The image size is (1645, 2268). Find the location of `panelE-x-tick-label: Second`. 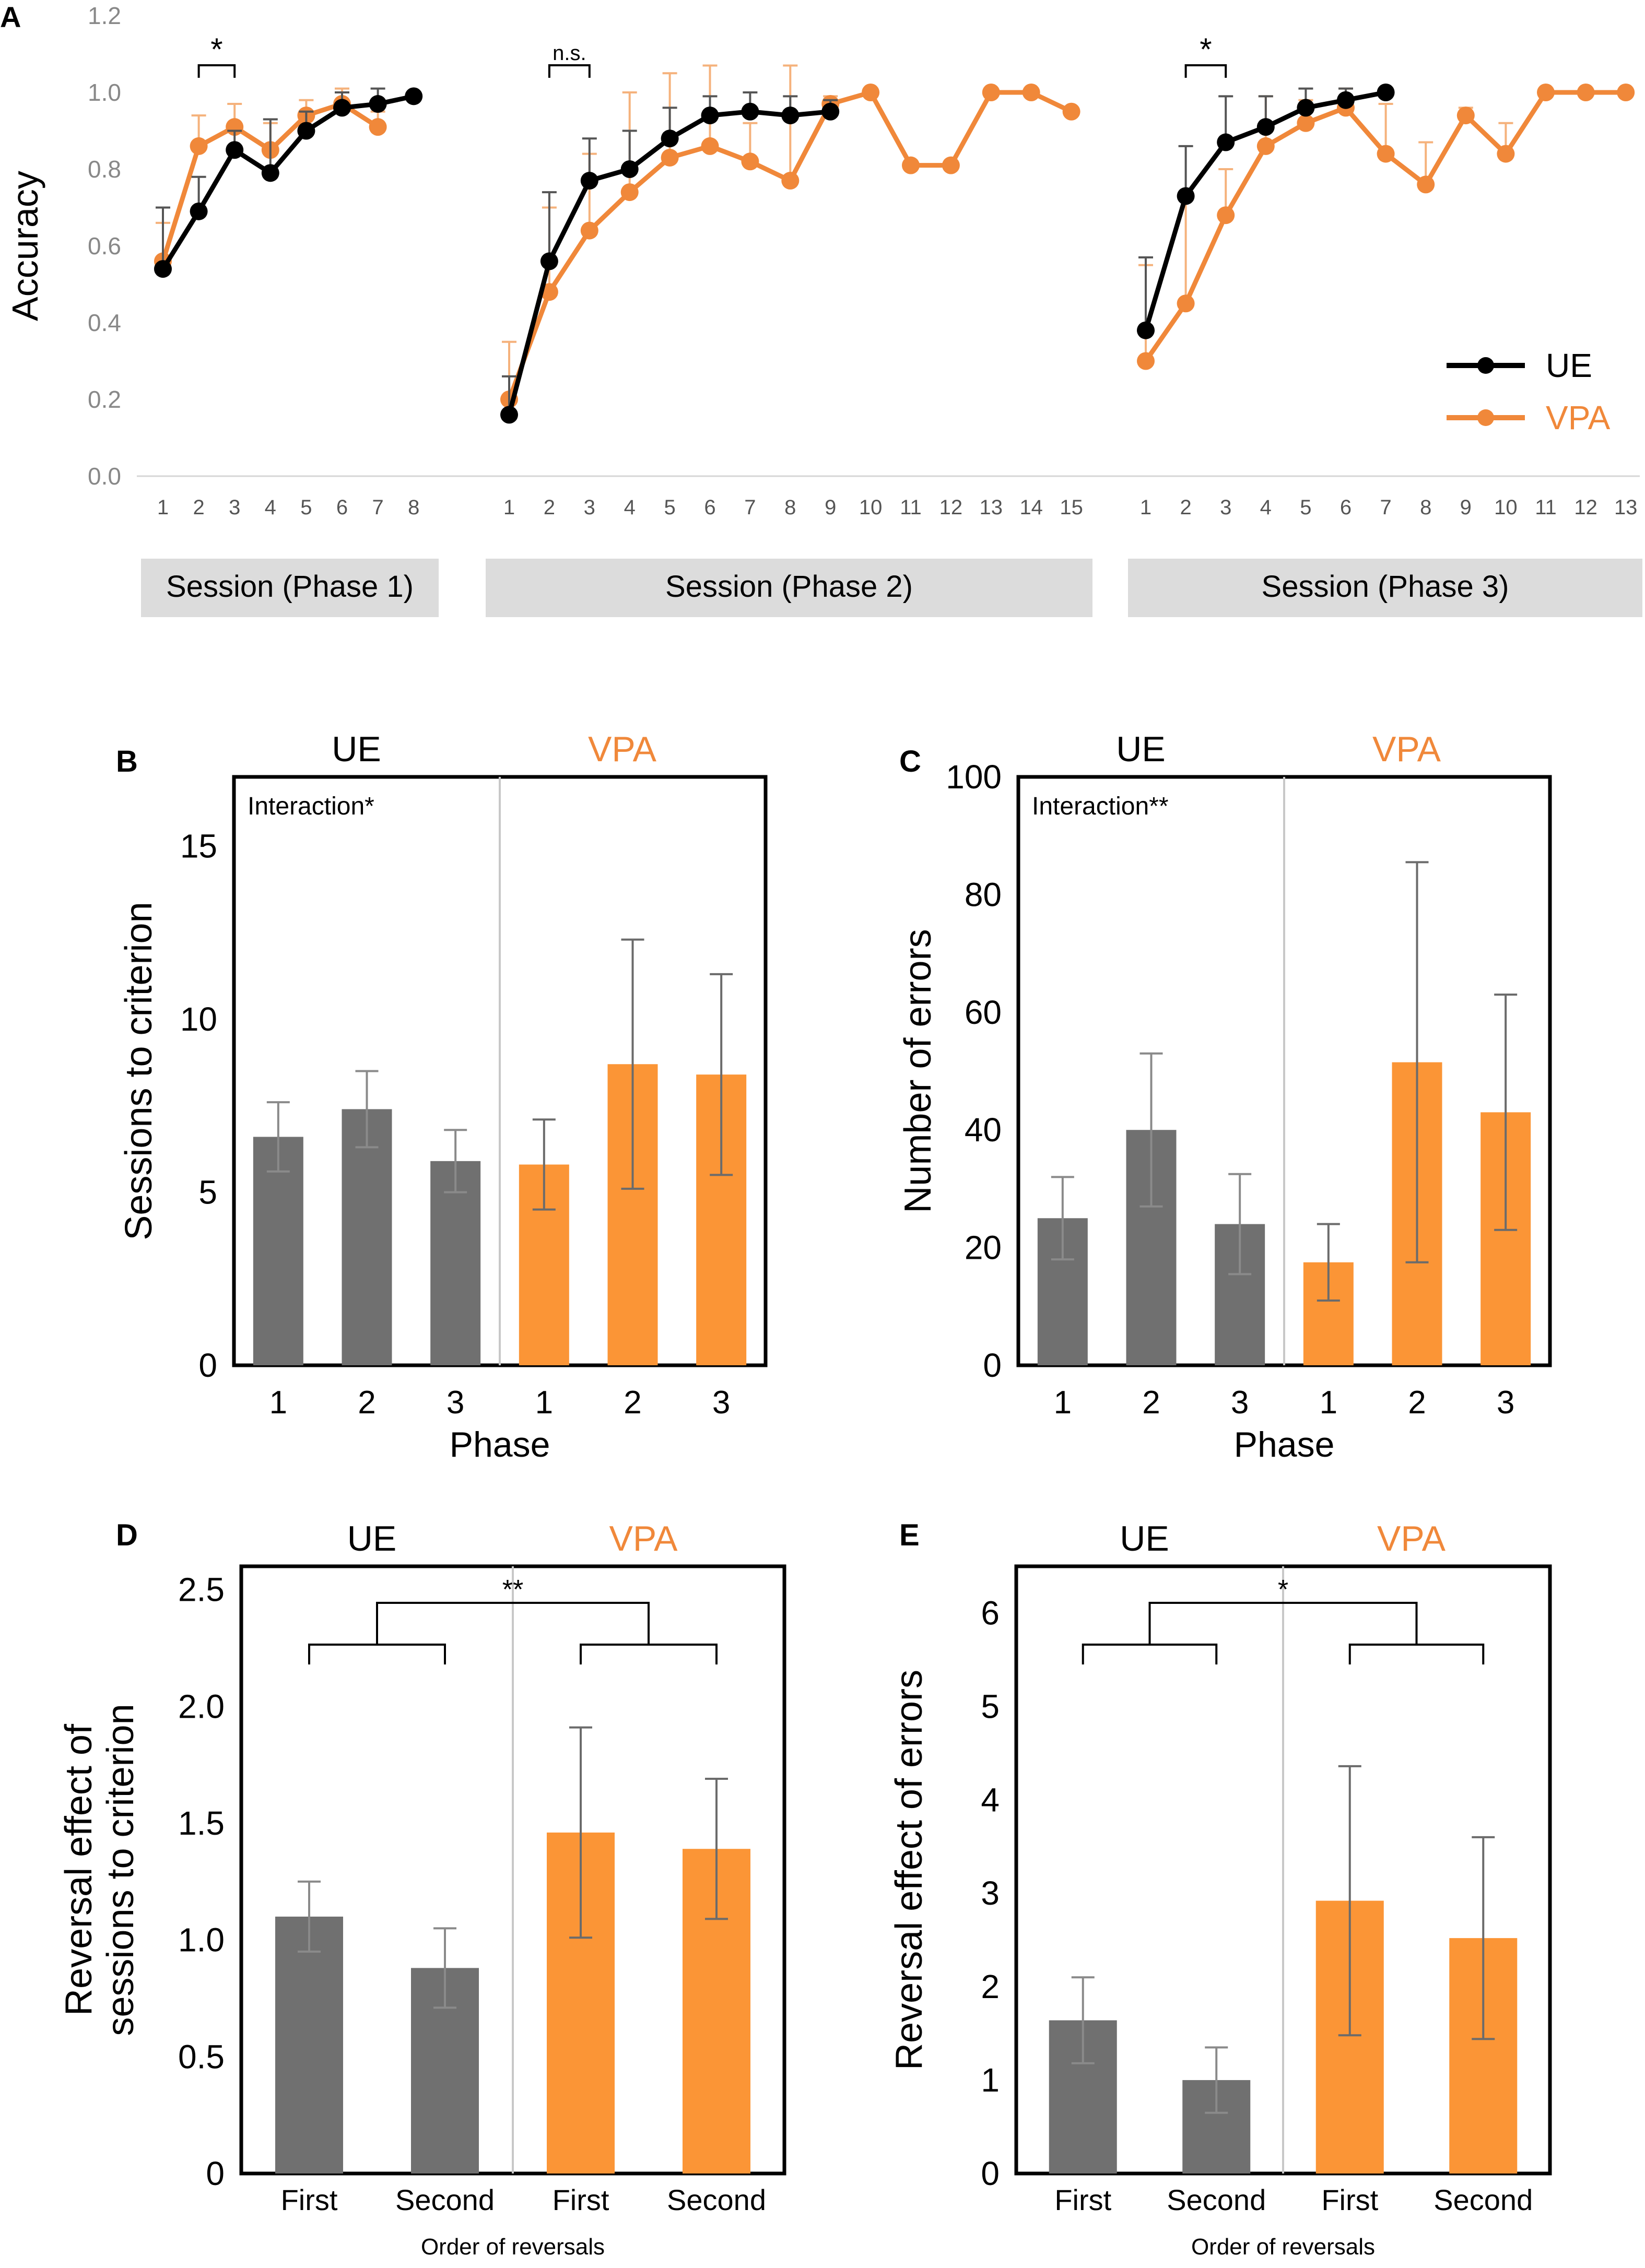

panelE-x-tick-label: Second is located at coordinates (1217, 2200).